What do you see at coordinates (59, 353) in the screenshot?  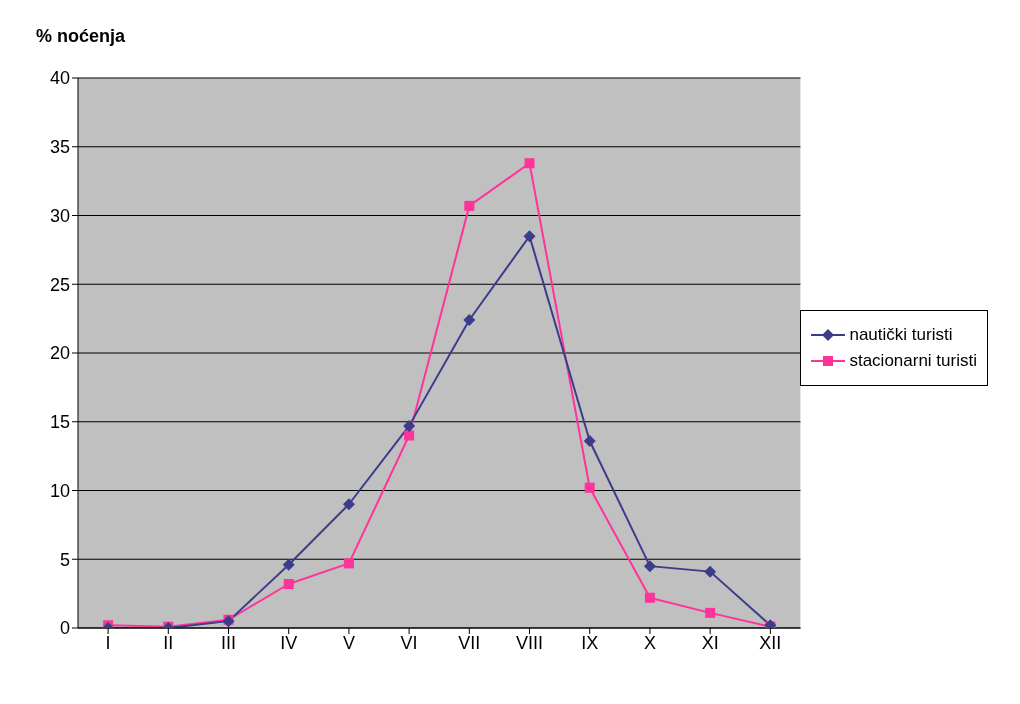 I see `y-tick-label: 20` at bounding box center [59, 353].